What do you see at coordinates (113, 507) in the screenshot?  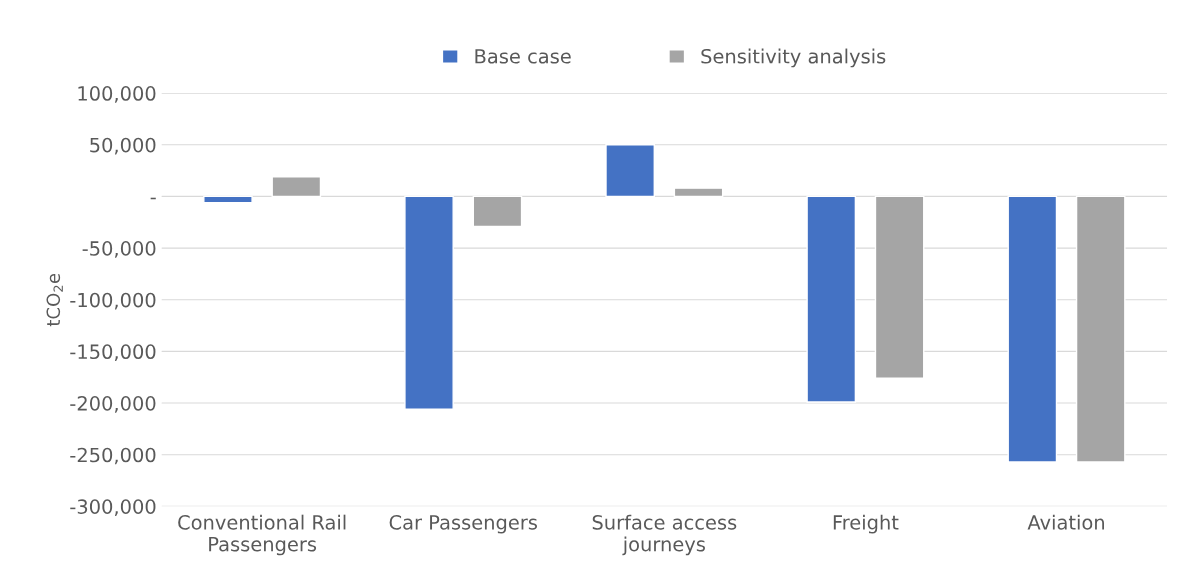 I see `y-tick-label: -300,000` at bounding box center [113, 507].